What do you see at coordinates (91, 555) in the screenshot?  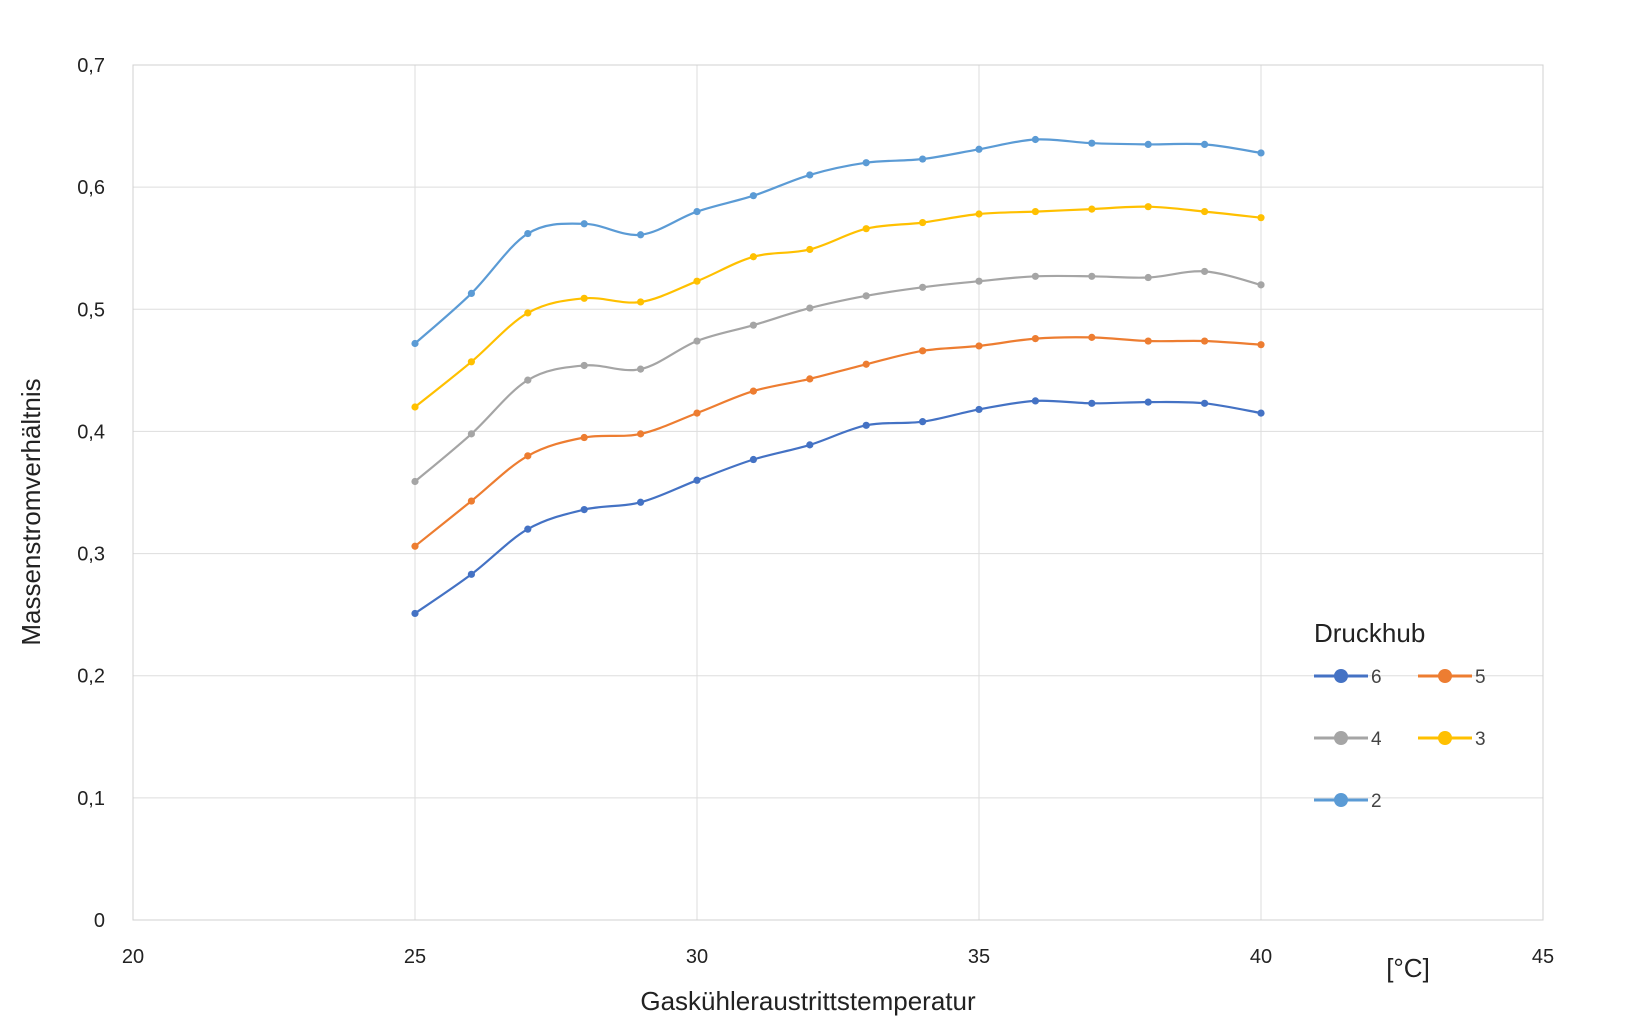 I see `y-tick-label: 0,3` at bounding box center [91, 555].